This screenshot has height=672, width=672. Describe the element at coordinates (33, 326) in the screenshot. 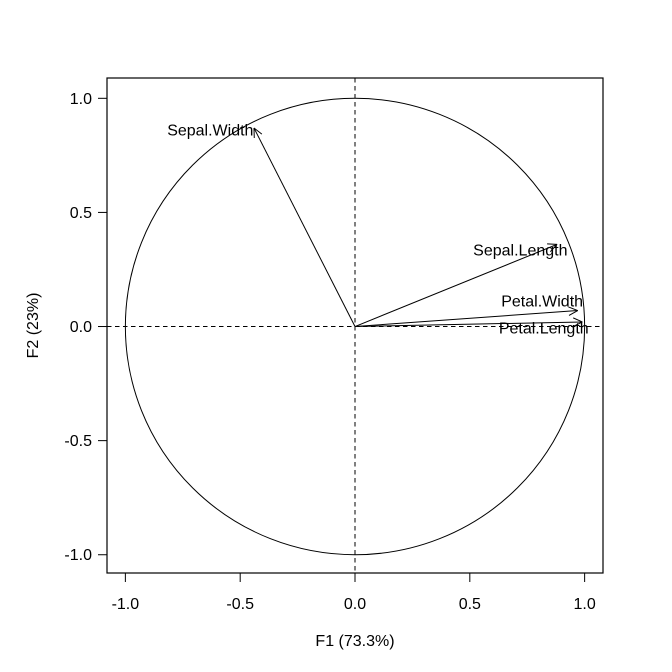

I see `y-axis-title: F2 (23%)` at that location.